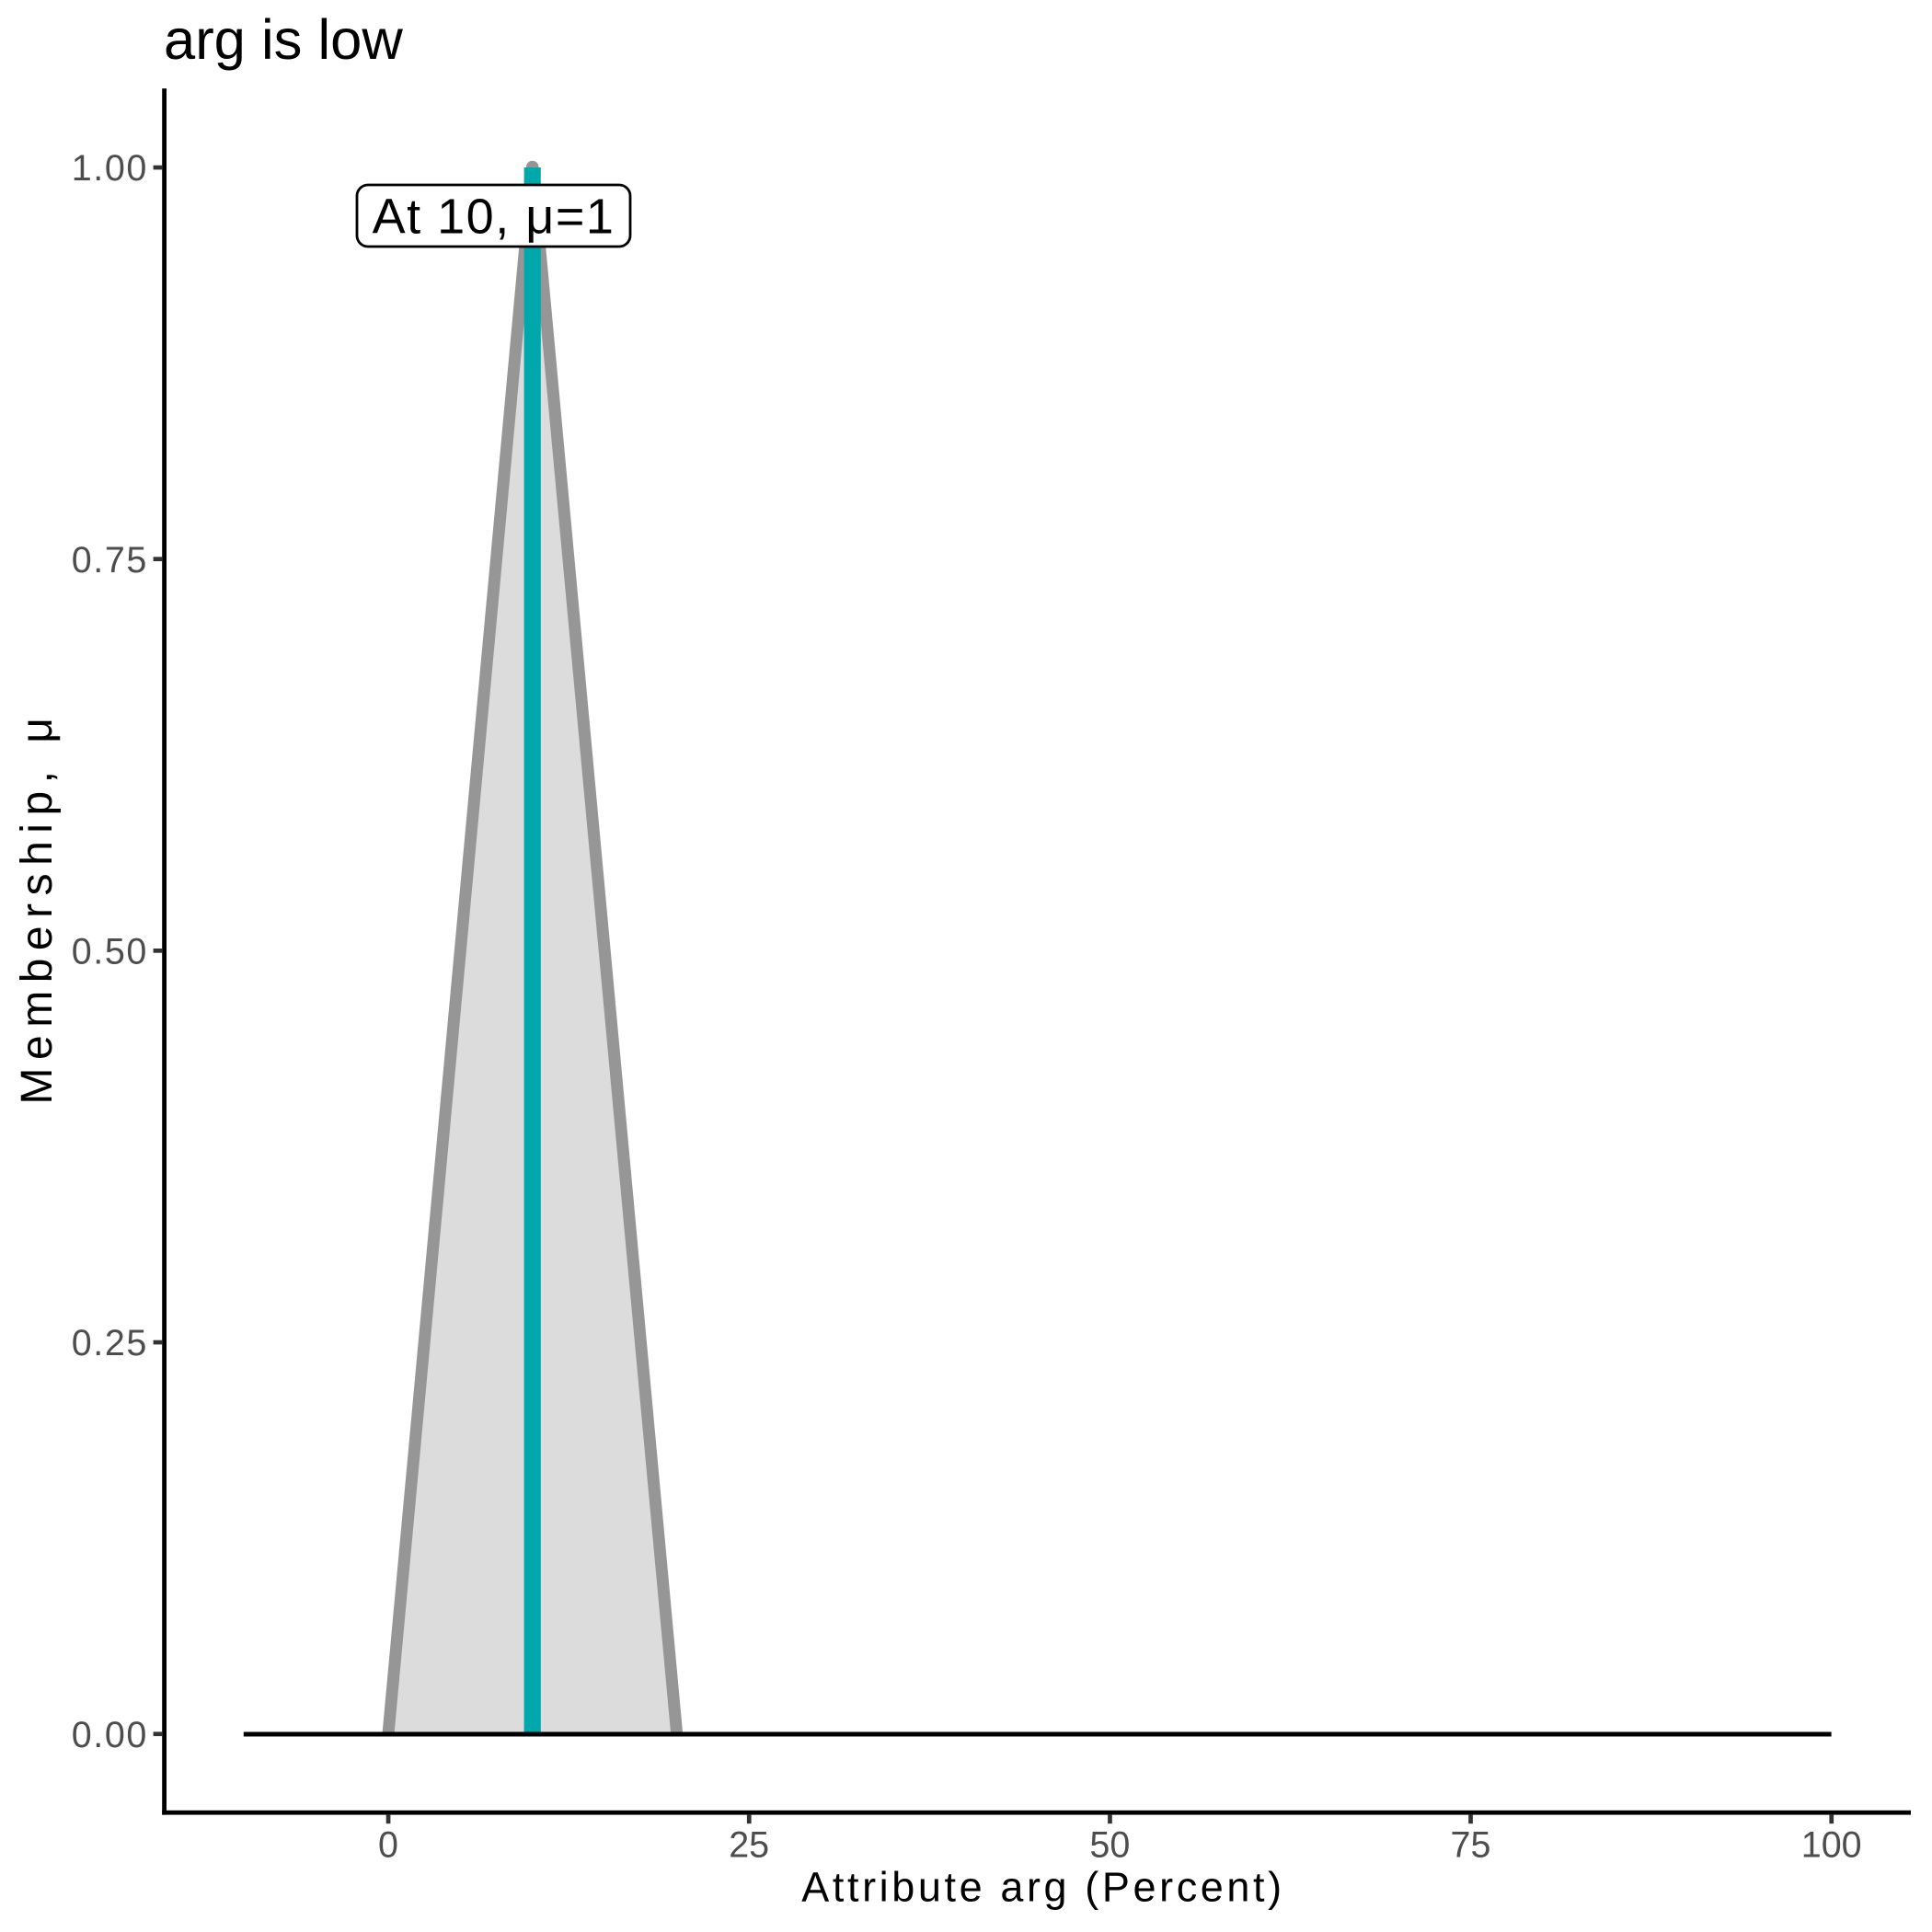  Describe the element at coordinates (388, 1845) in the screenshot. I see `svg-text: 0` at that location.